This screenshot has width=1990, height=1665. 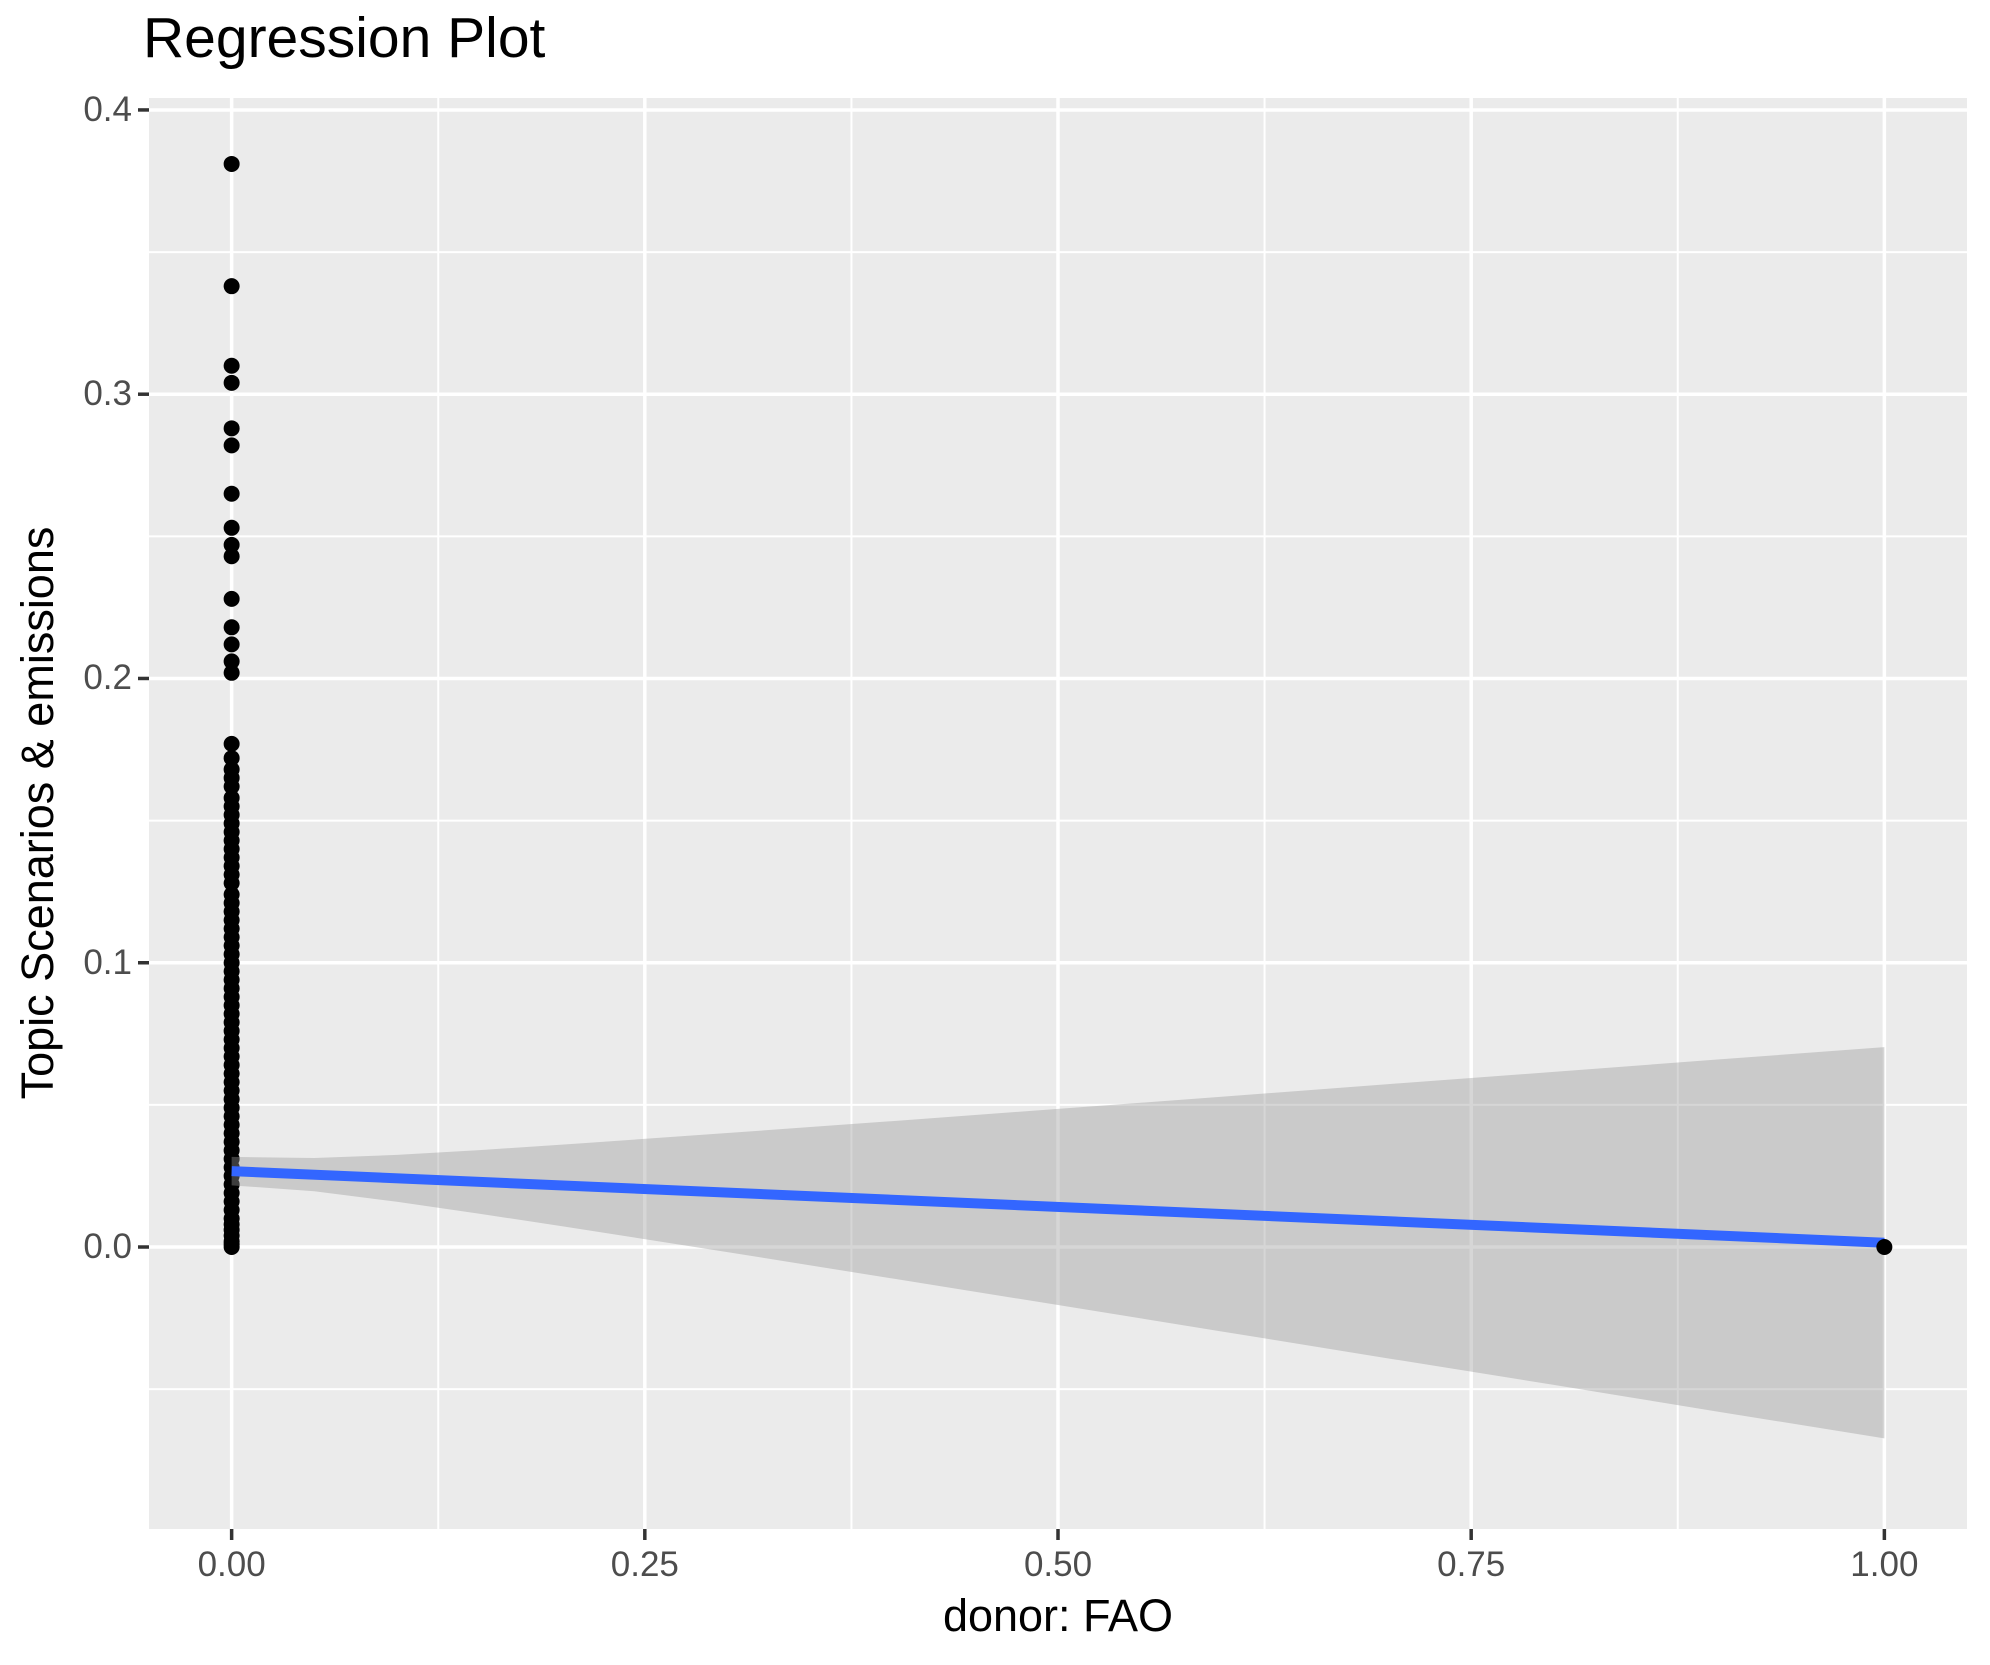 I want to click on plot-title: Regression Plot, so click(x=344, y=38).